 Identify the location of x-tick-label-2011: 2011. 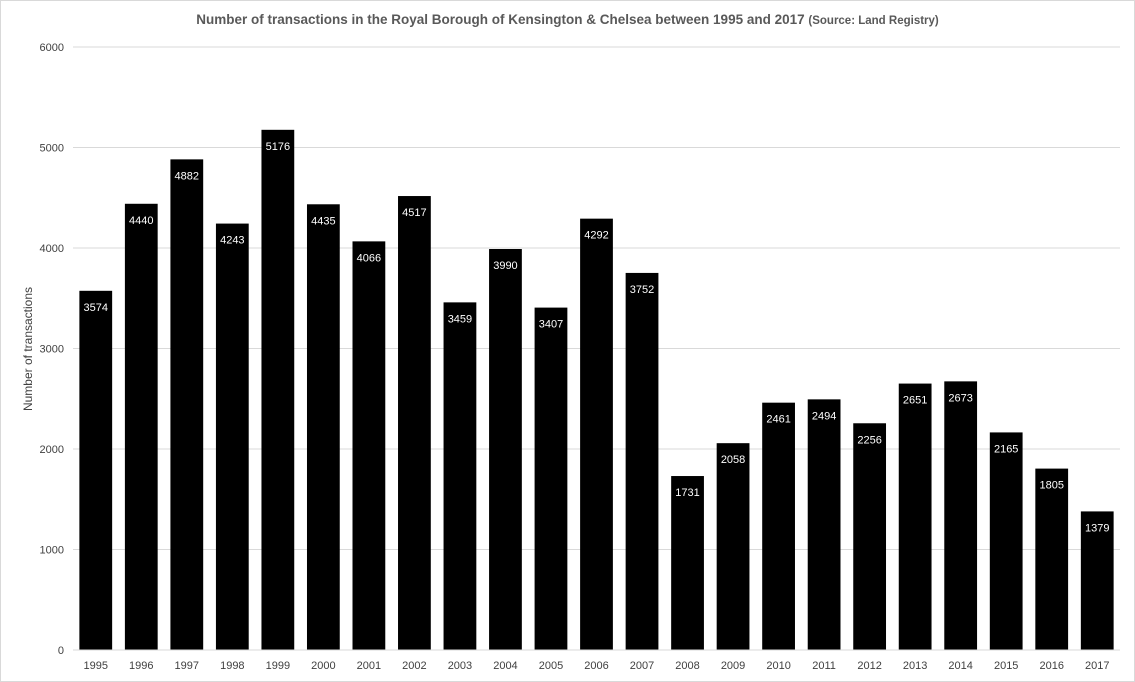
(824, 666).